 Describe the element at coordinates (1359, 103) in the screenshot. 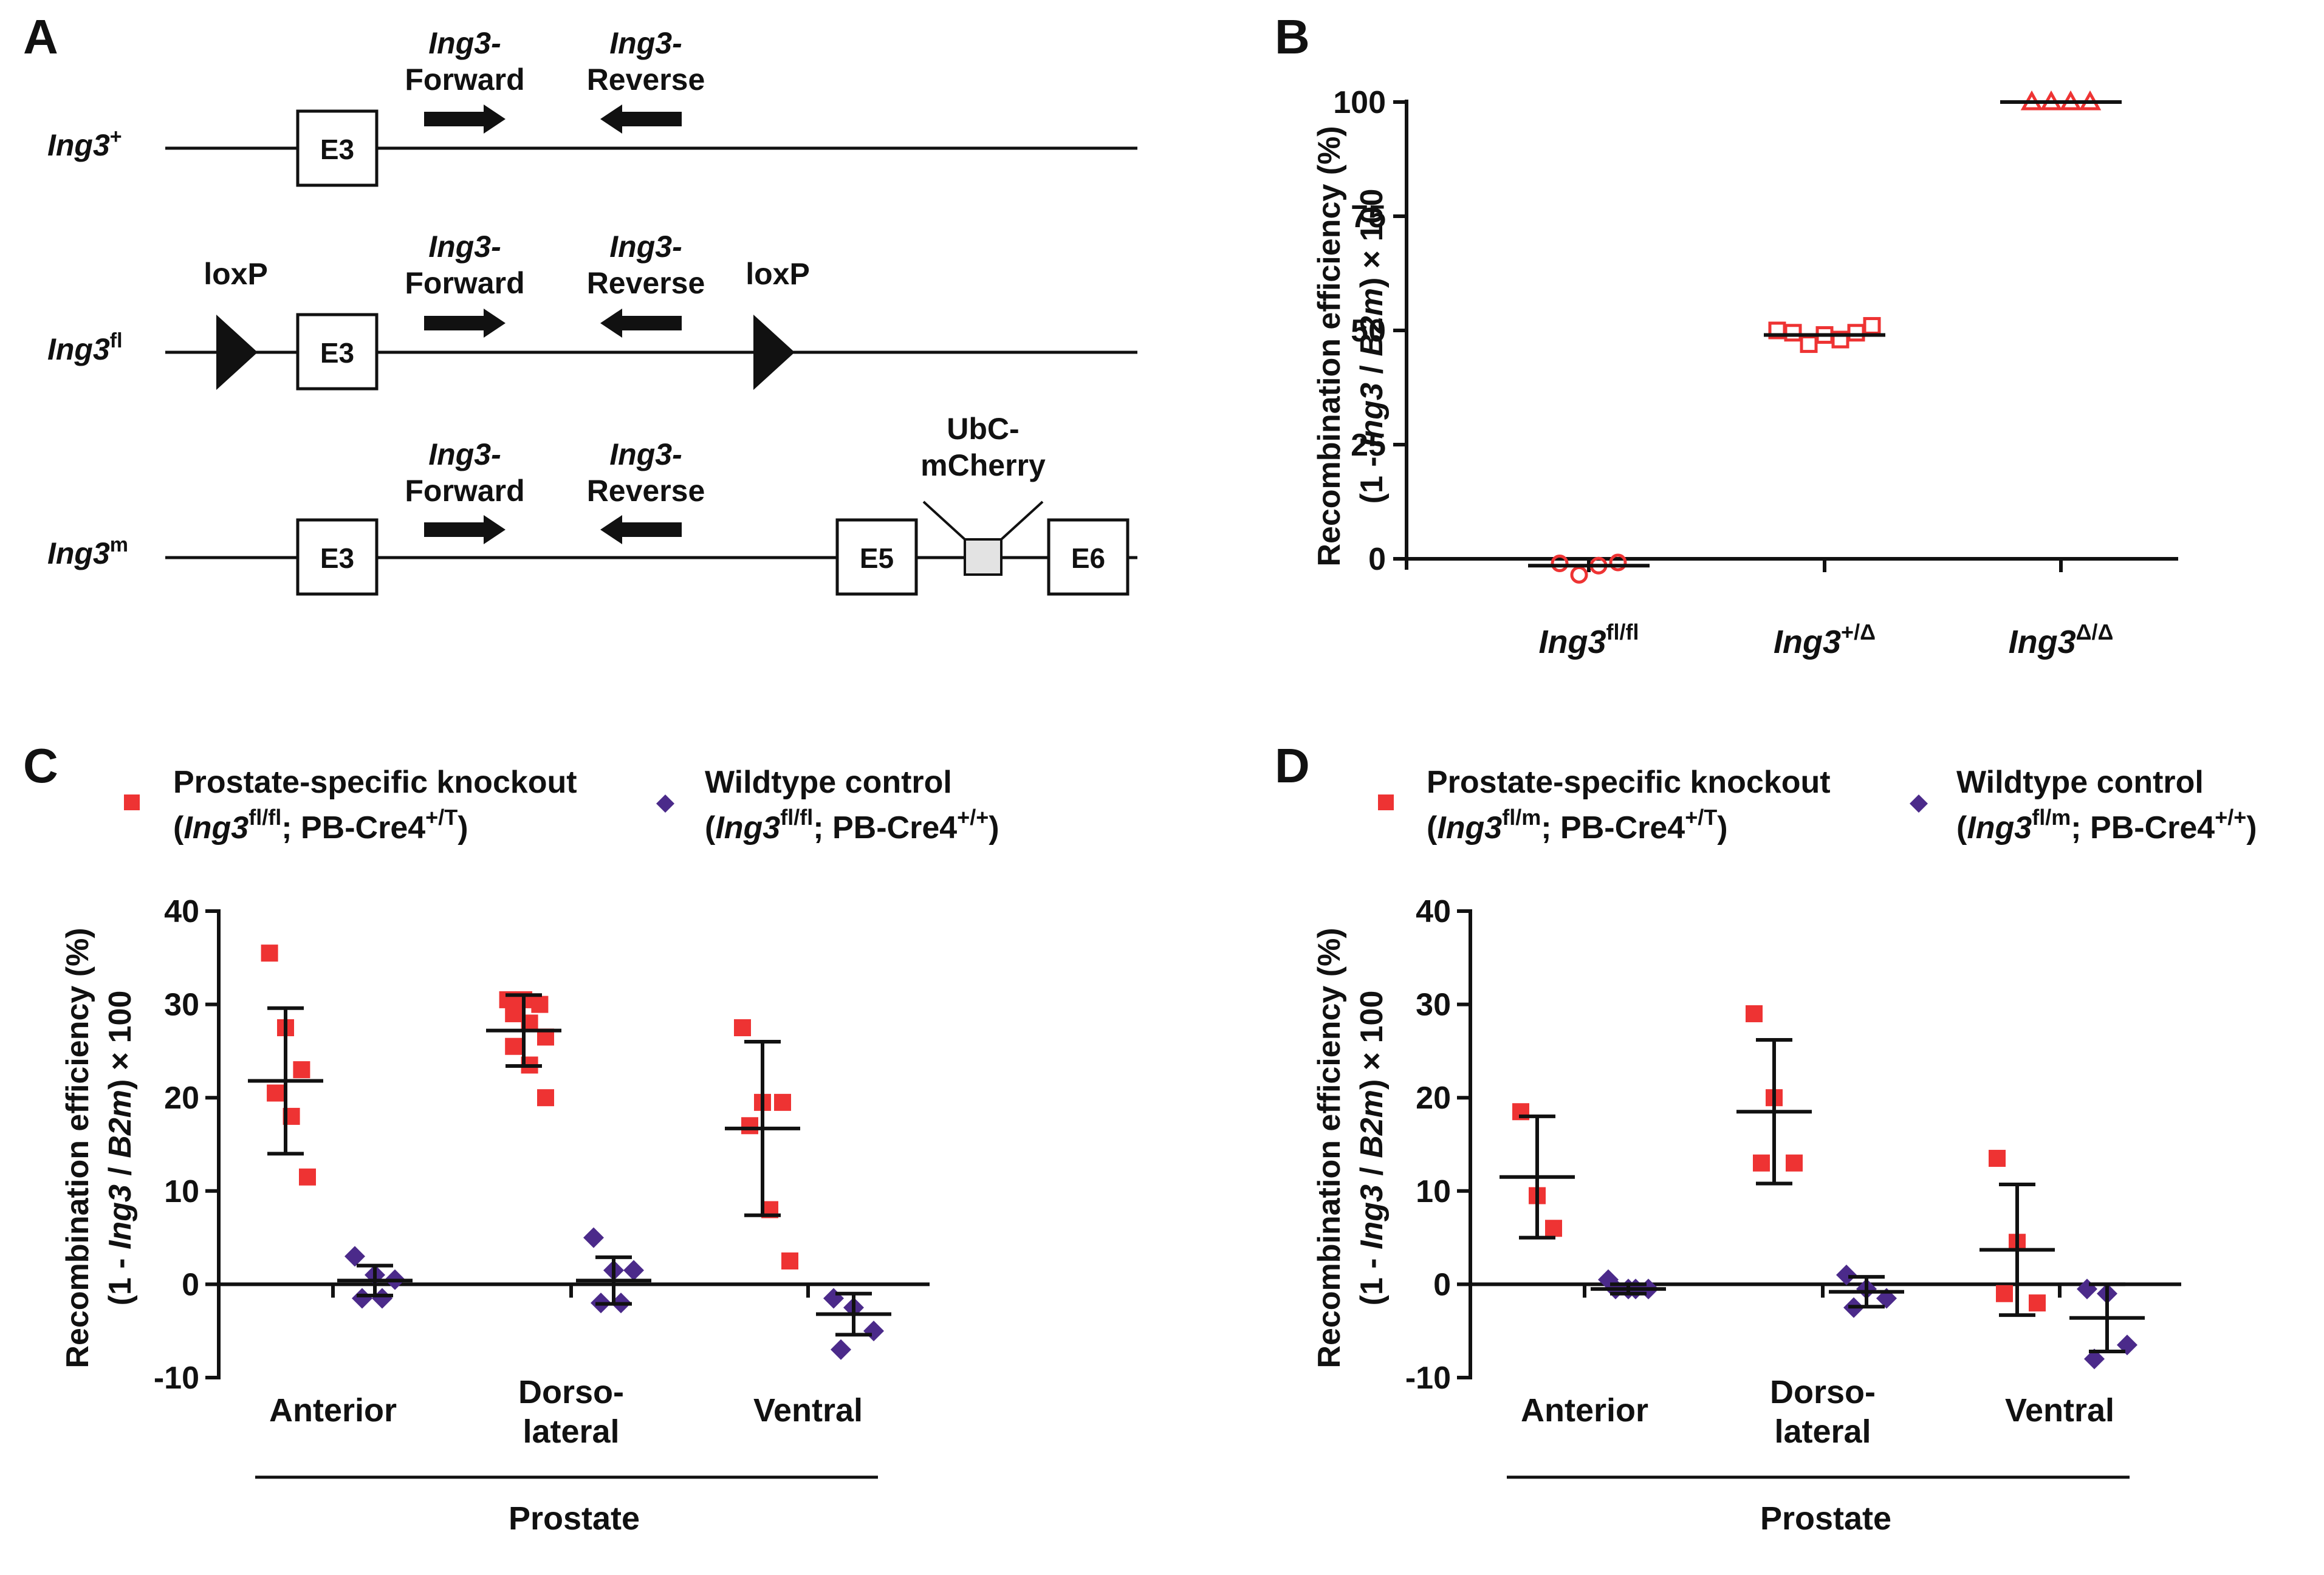

I see `y-tick-label: 100` at that location.